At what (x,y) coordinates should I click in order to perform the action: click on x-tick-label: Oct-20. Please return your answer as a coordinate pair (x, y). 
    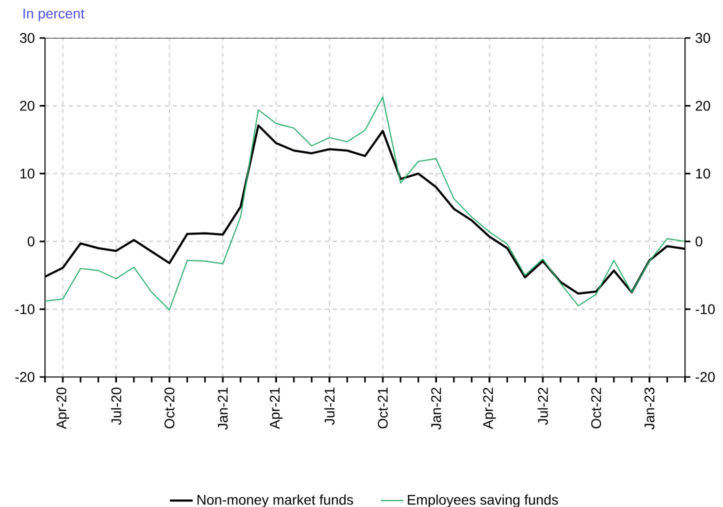
    Looking at the image, I should click on (169, 408).